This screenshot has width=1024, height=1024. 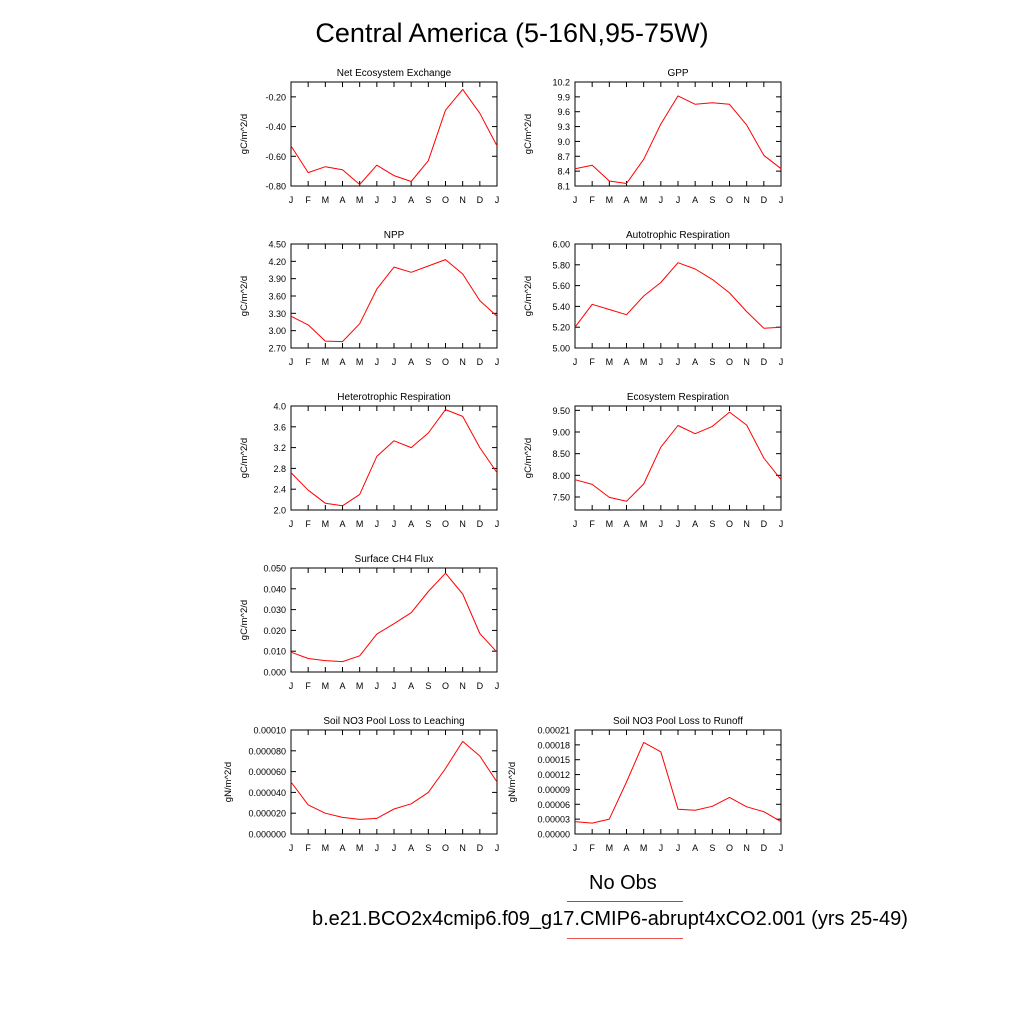 What do you see at coordinates (267, 751) in the screenshot?
I see `y-tick-label: 0.000080` at bounding box center [267, 751].